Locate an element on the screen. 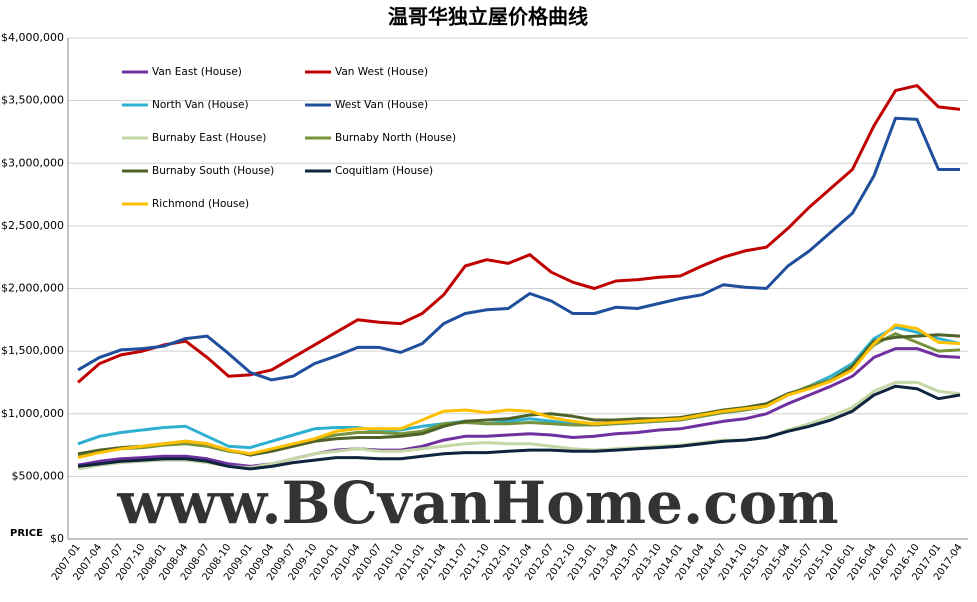 The width and height of the screenshot is (977, 602). chart-title: 温哥华独立屋价格曲线 is located at coordinates (488, 17).